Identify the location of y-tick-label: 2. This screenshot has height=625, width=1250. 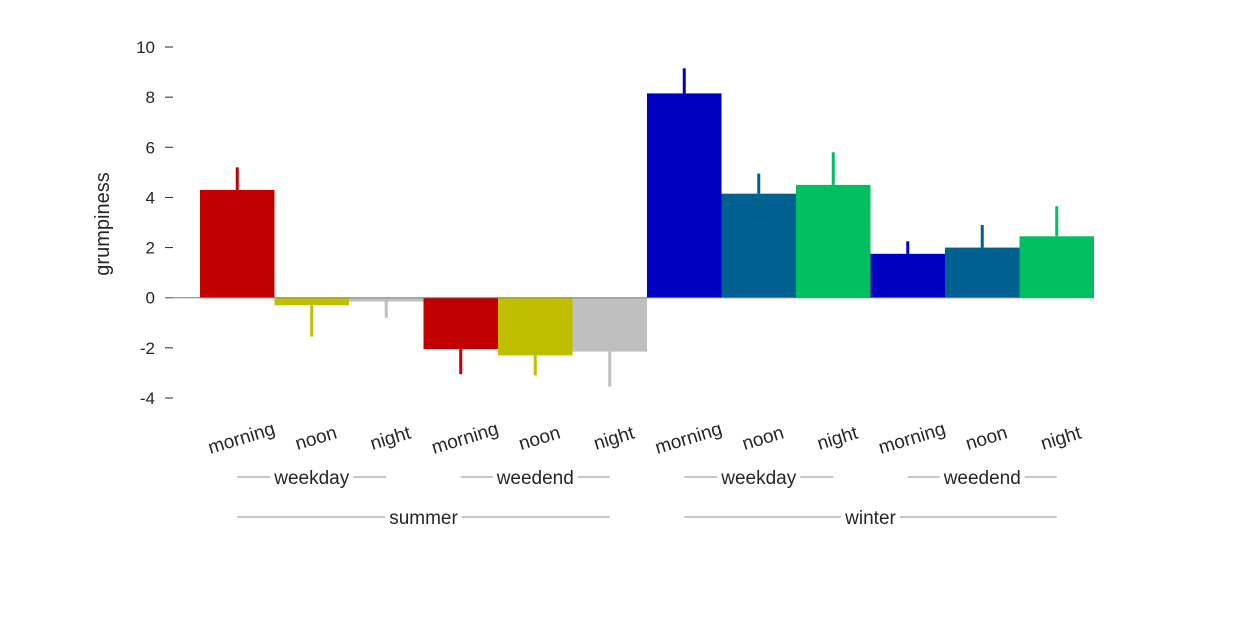
(150, 248).